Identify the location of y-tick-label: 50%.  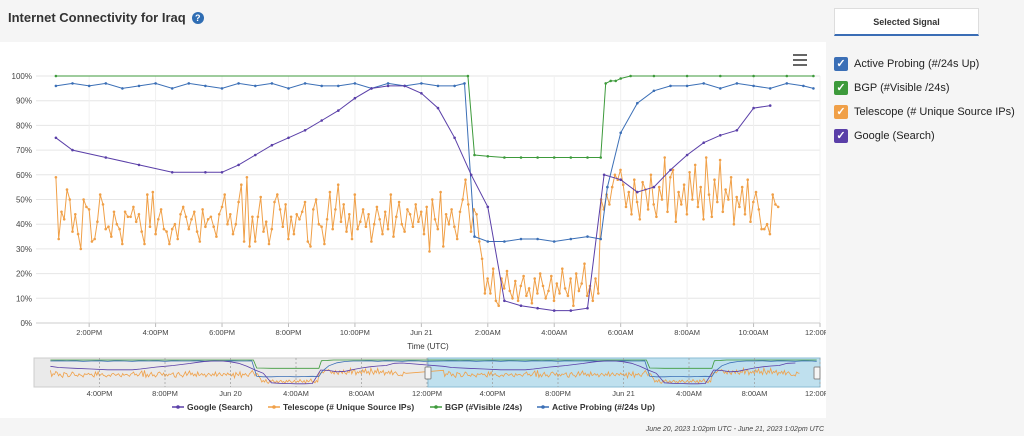
(24, 200).